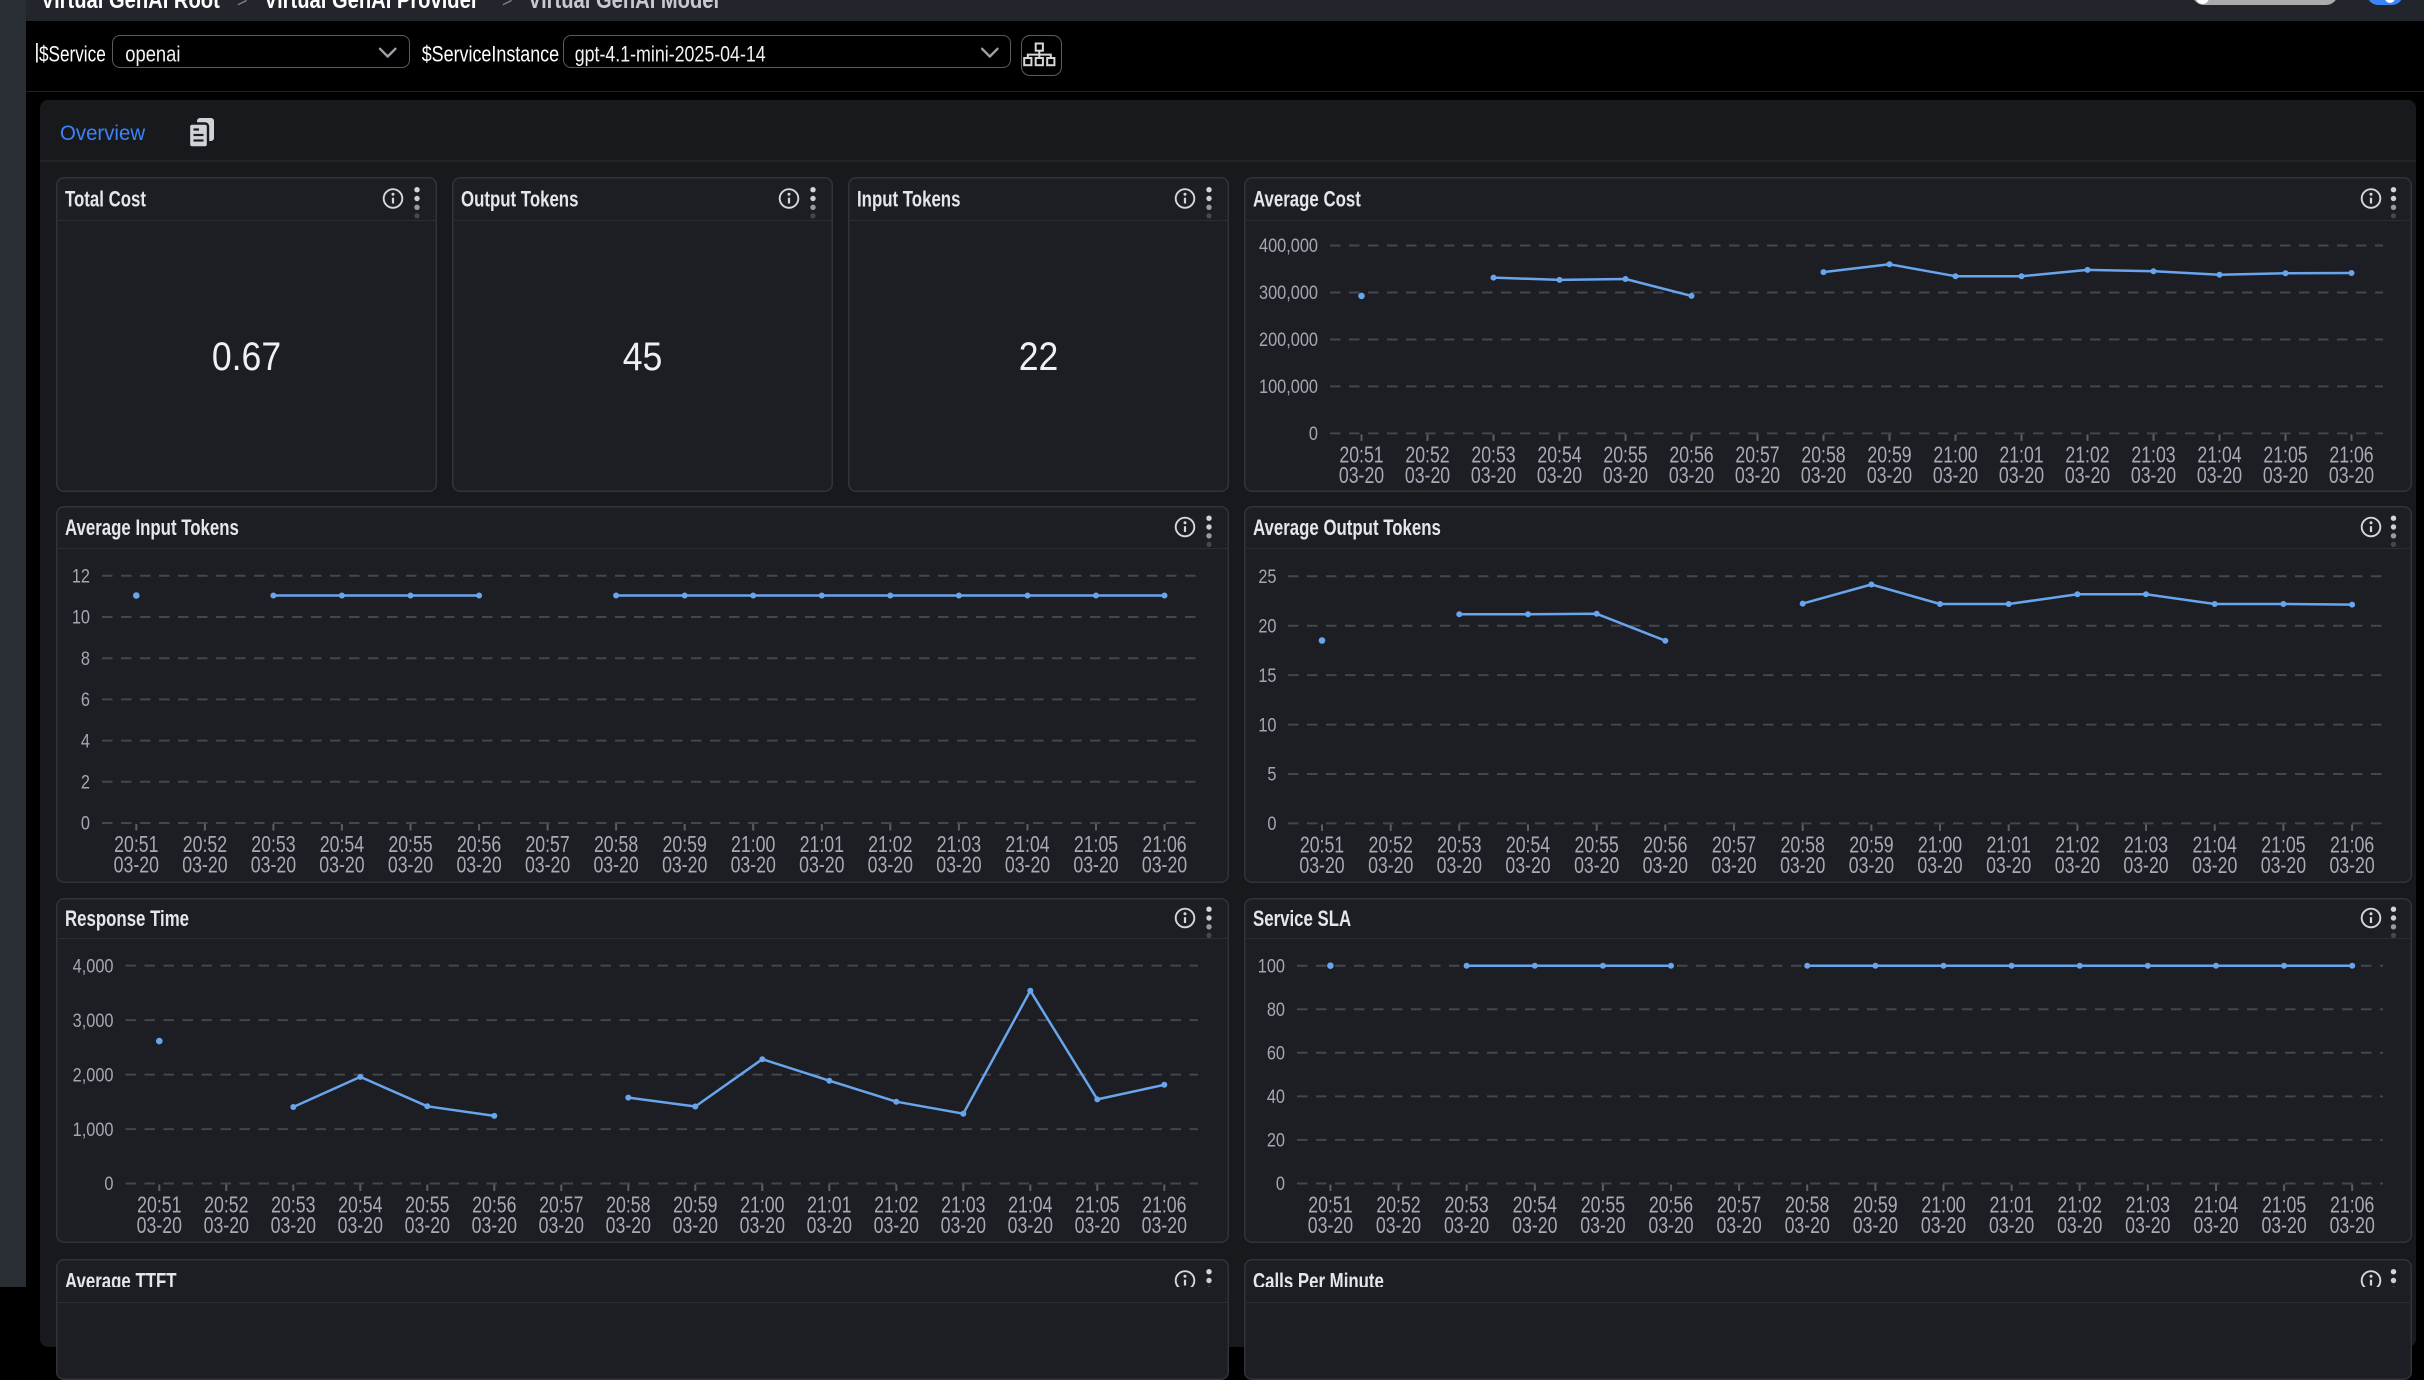 The width and height of the screenshot is (2424, 1380). What do you see at coordinates (85, 740) in the screenshot?
I see `svg-text: 4` at bounding box center [85, 740].